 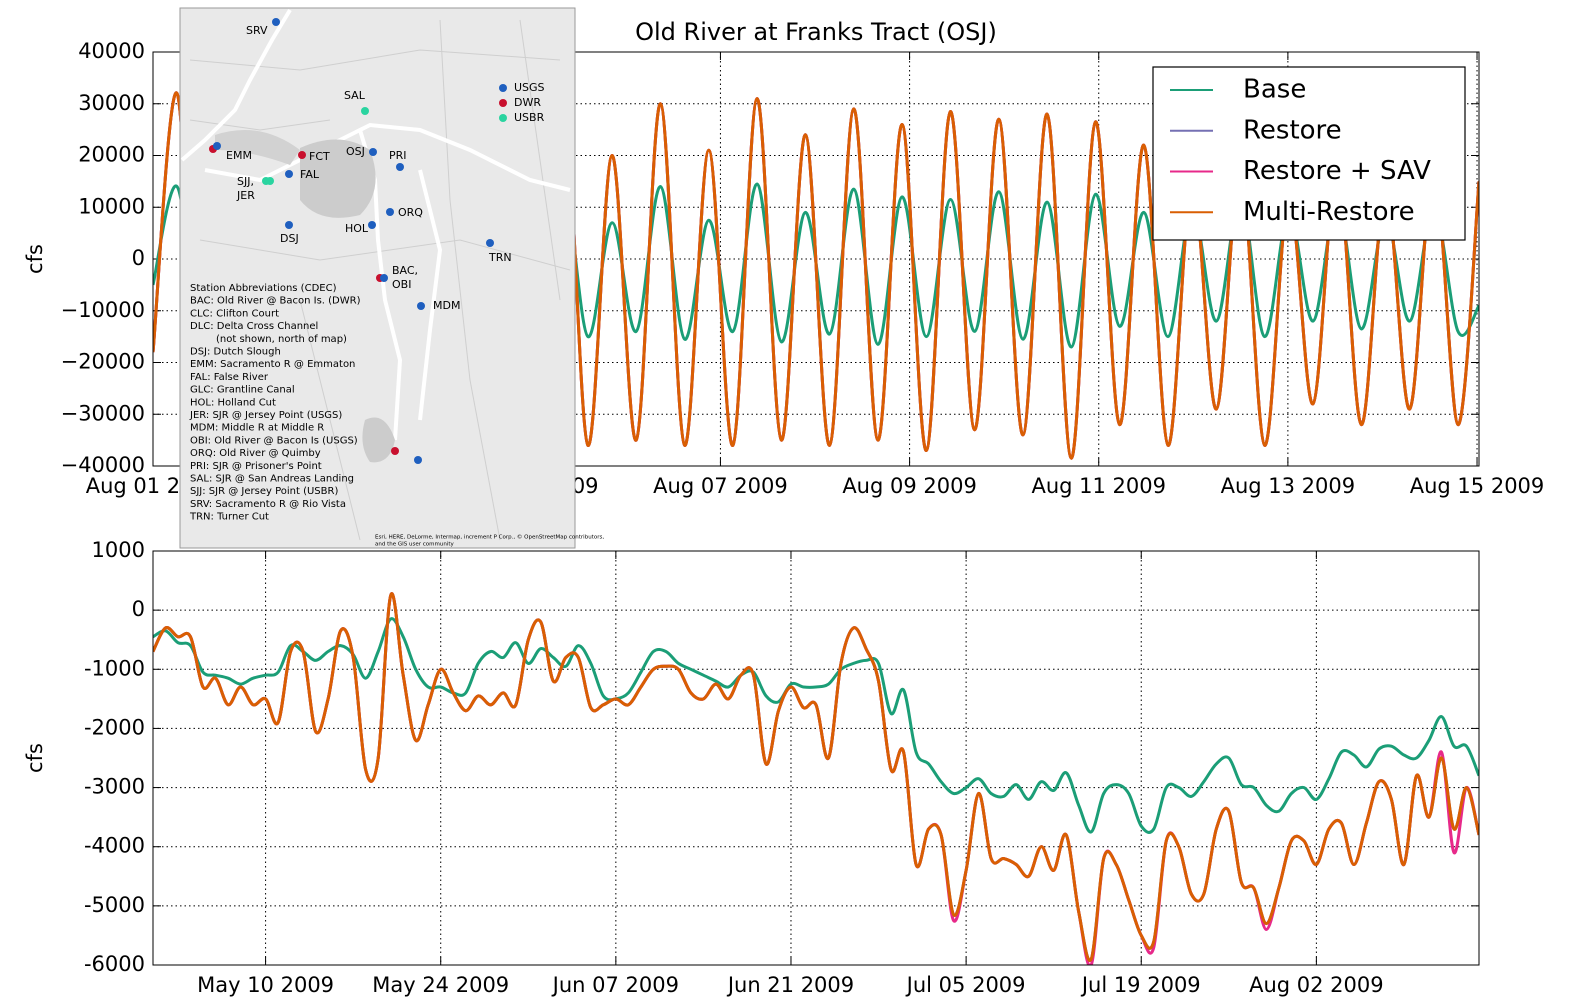 What do you see at coordinates (319, 156) in the screenshot?
I see `station-label: FCT` at bounding box center [319, 156].